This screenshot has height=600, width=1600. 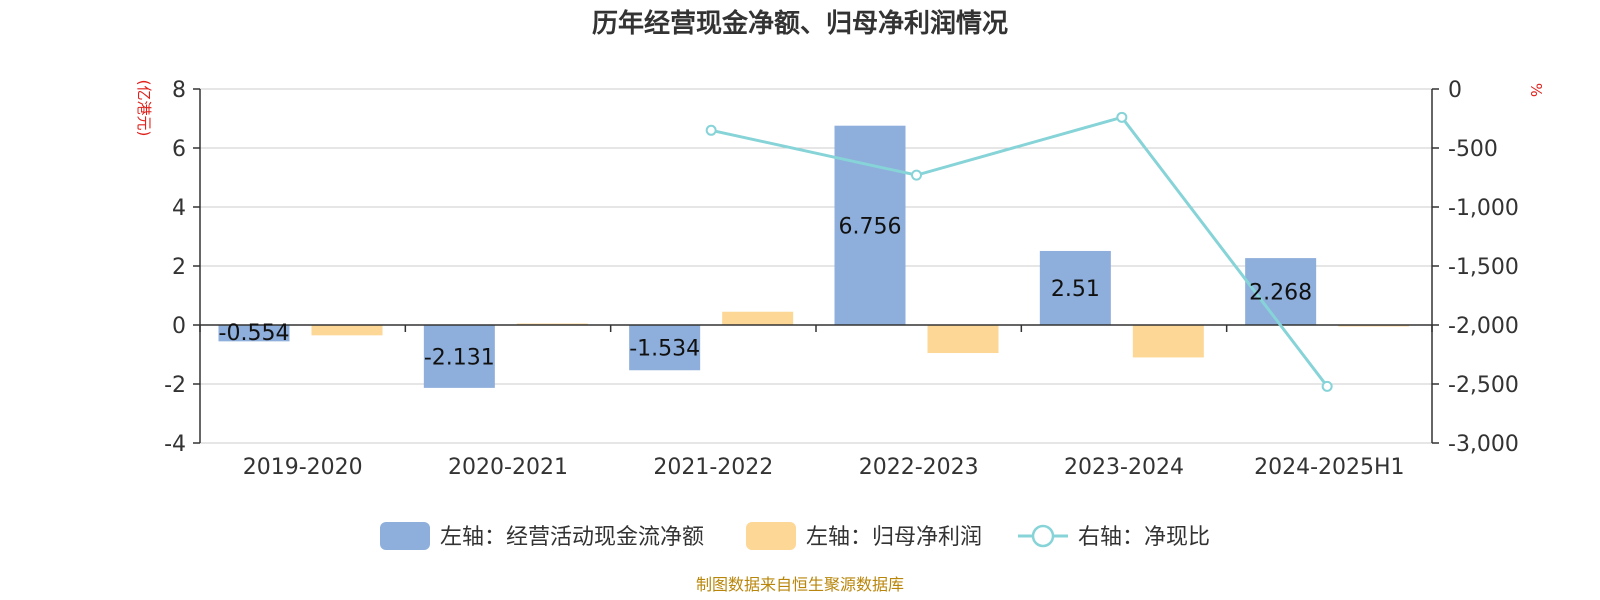 What do you see at coordinates (800, 23) in the screenshot?
I see `chart-title: 历年经营现金净额、归母净利润情况` at bounding box center [800, 23].